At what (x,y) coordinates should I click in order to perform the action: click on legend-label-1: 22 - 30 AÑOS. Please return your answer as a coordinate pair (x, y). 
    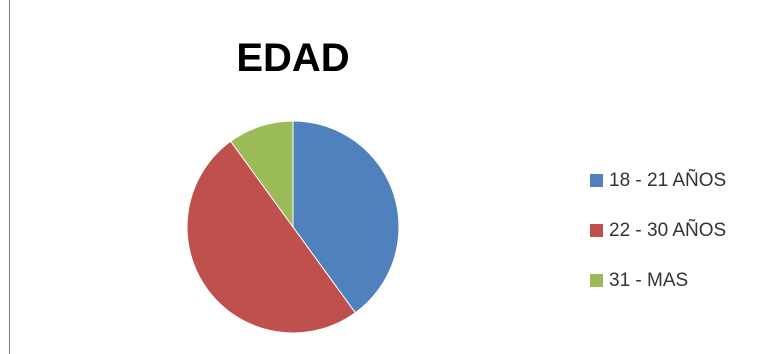
    Looking at the image, I should click on (668, 230).